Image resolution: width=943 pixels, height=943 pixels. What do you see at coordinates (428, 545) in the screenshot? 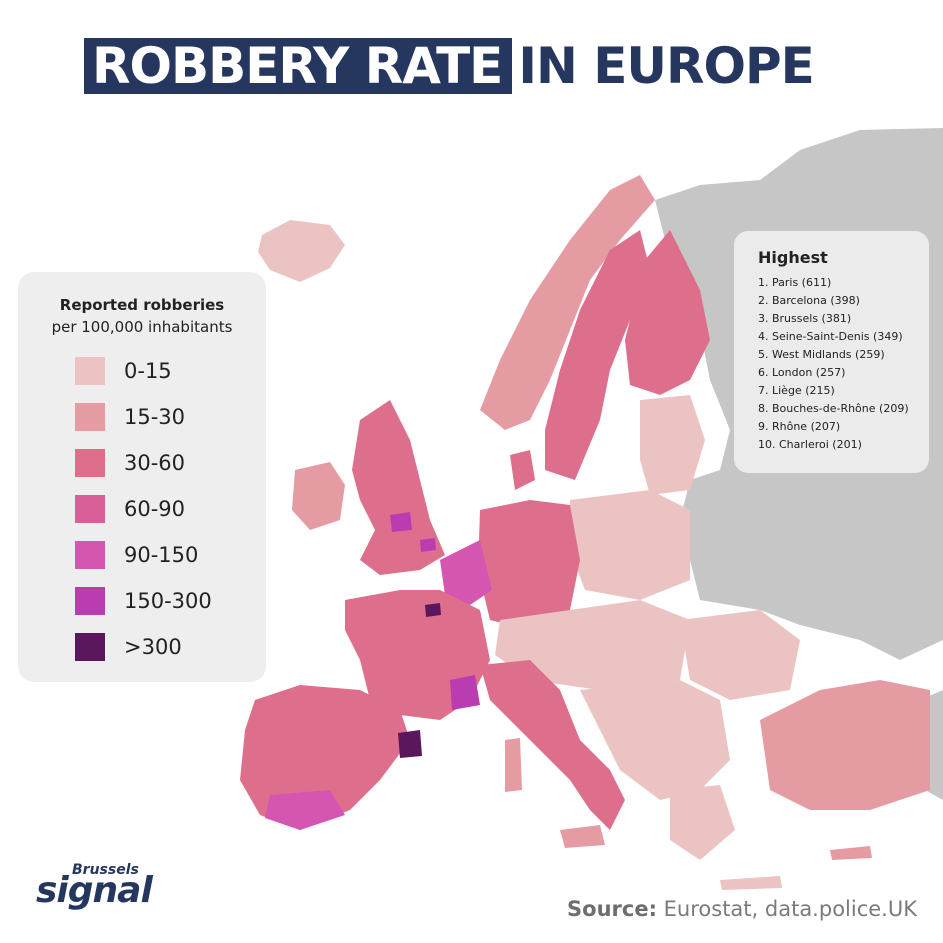
I see `region-london` at bounding box center [428, 545].